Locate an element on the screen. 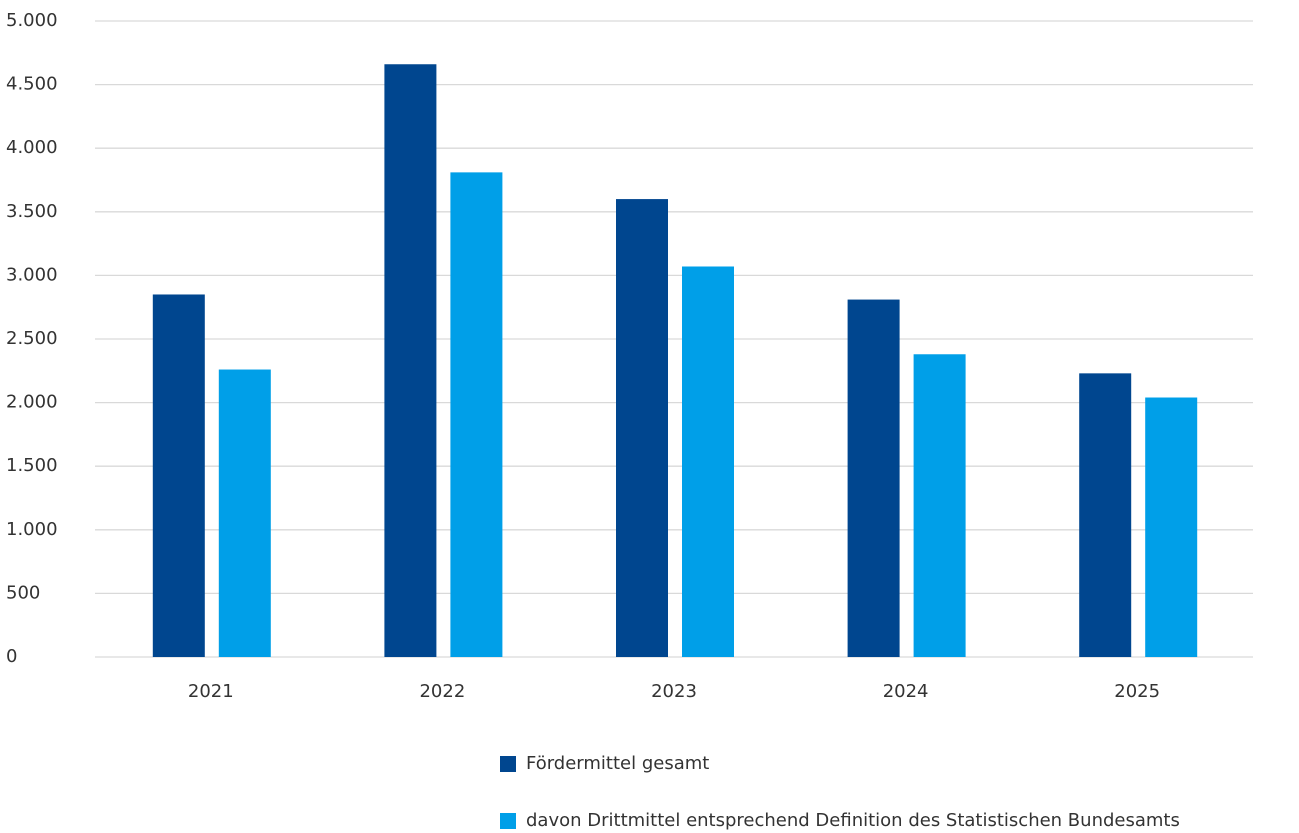 The image size is (1299, 833). y-tick-label: 4.500 is located at coordinates (32, 84).